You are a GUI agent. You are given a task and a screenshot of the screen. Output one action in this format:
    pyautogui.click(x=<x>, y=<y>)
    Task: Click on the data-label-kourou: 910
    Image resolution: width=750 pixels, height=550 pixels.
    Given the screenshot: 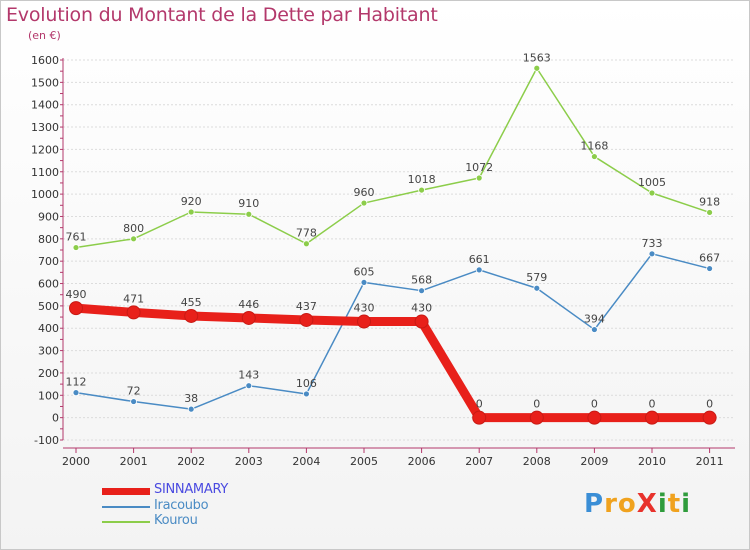 What is the action you would take?
    pyautogui.click(x=248, y=203)
    